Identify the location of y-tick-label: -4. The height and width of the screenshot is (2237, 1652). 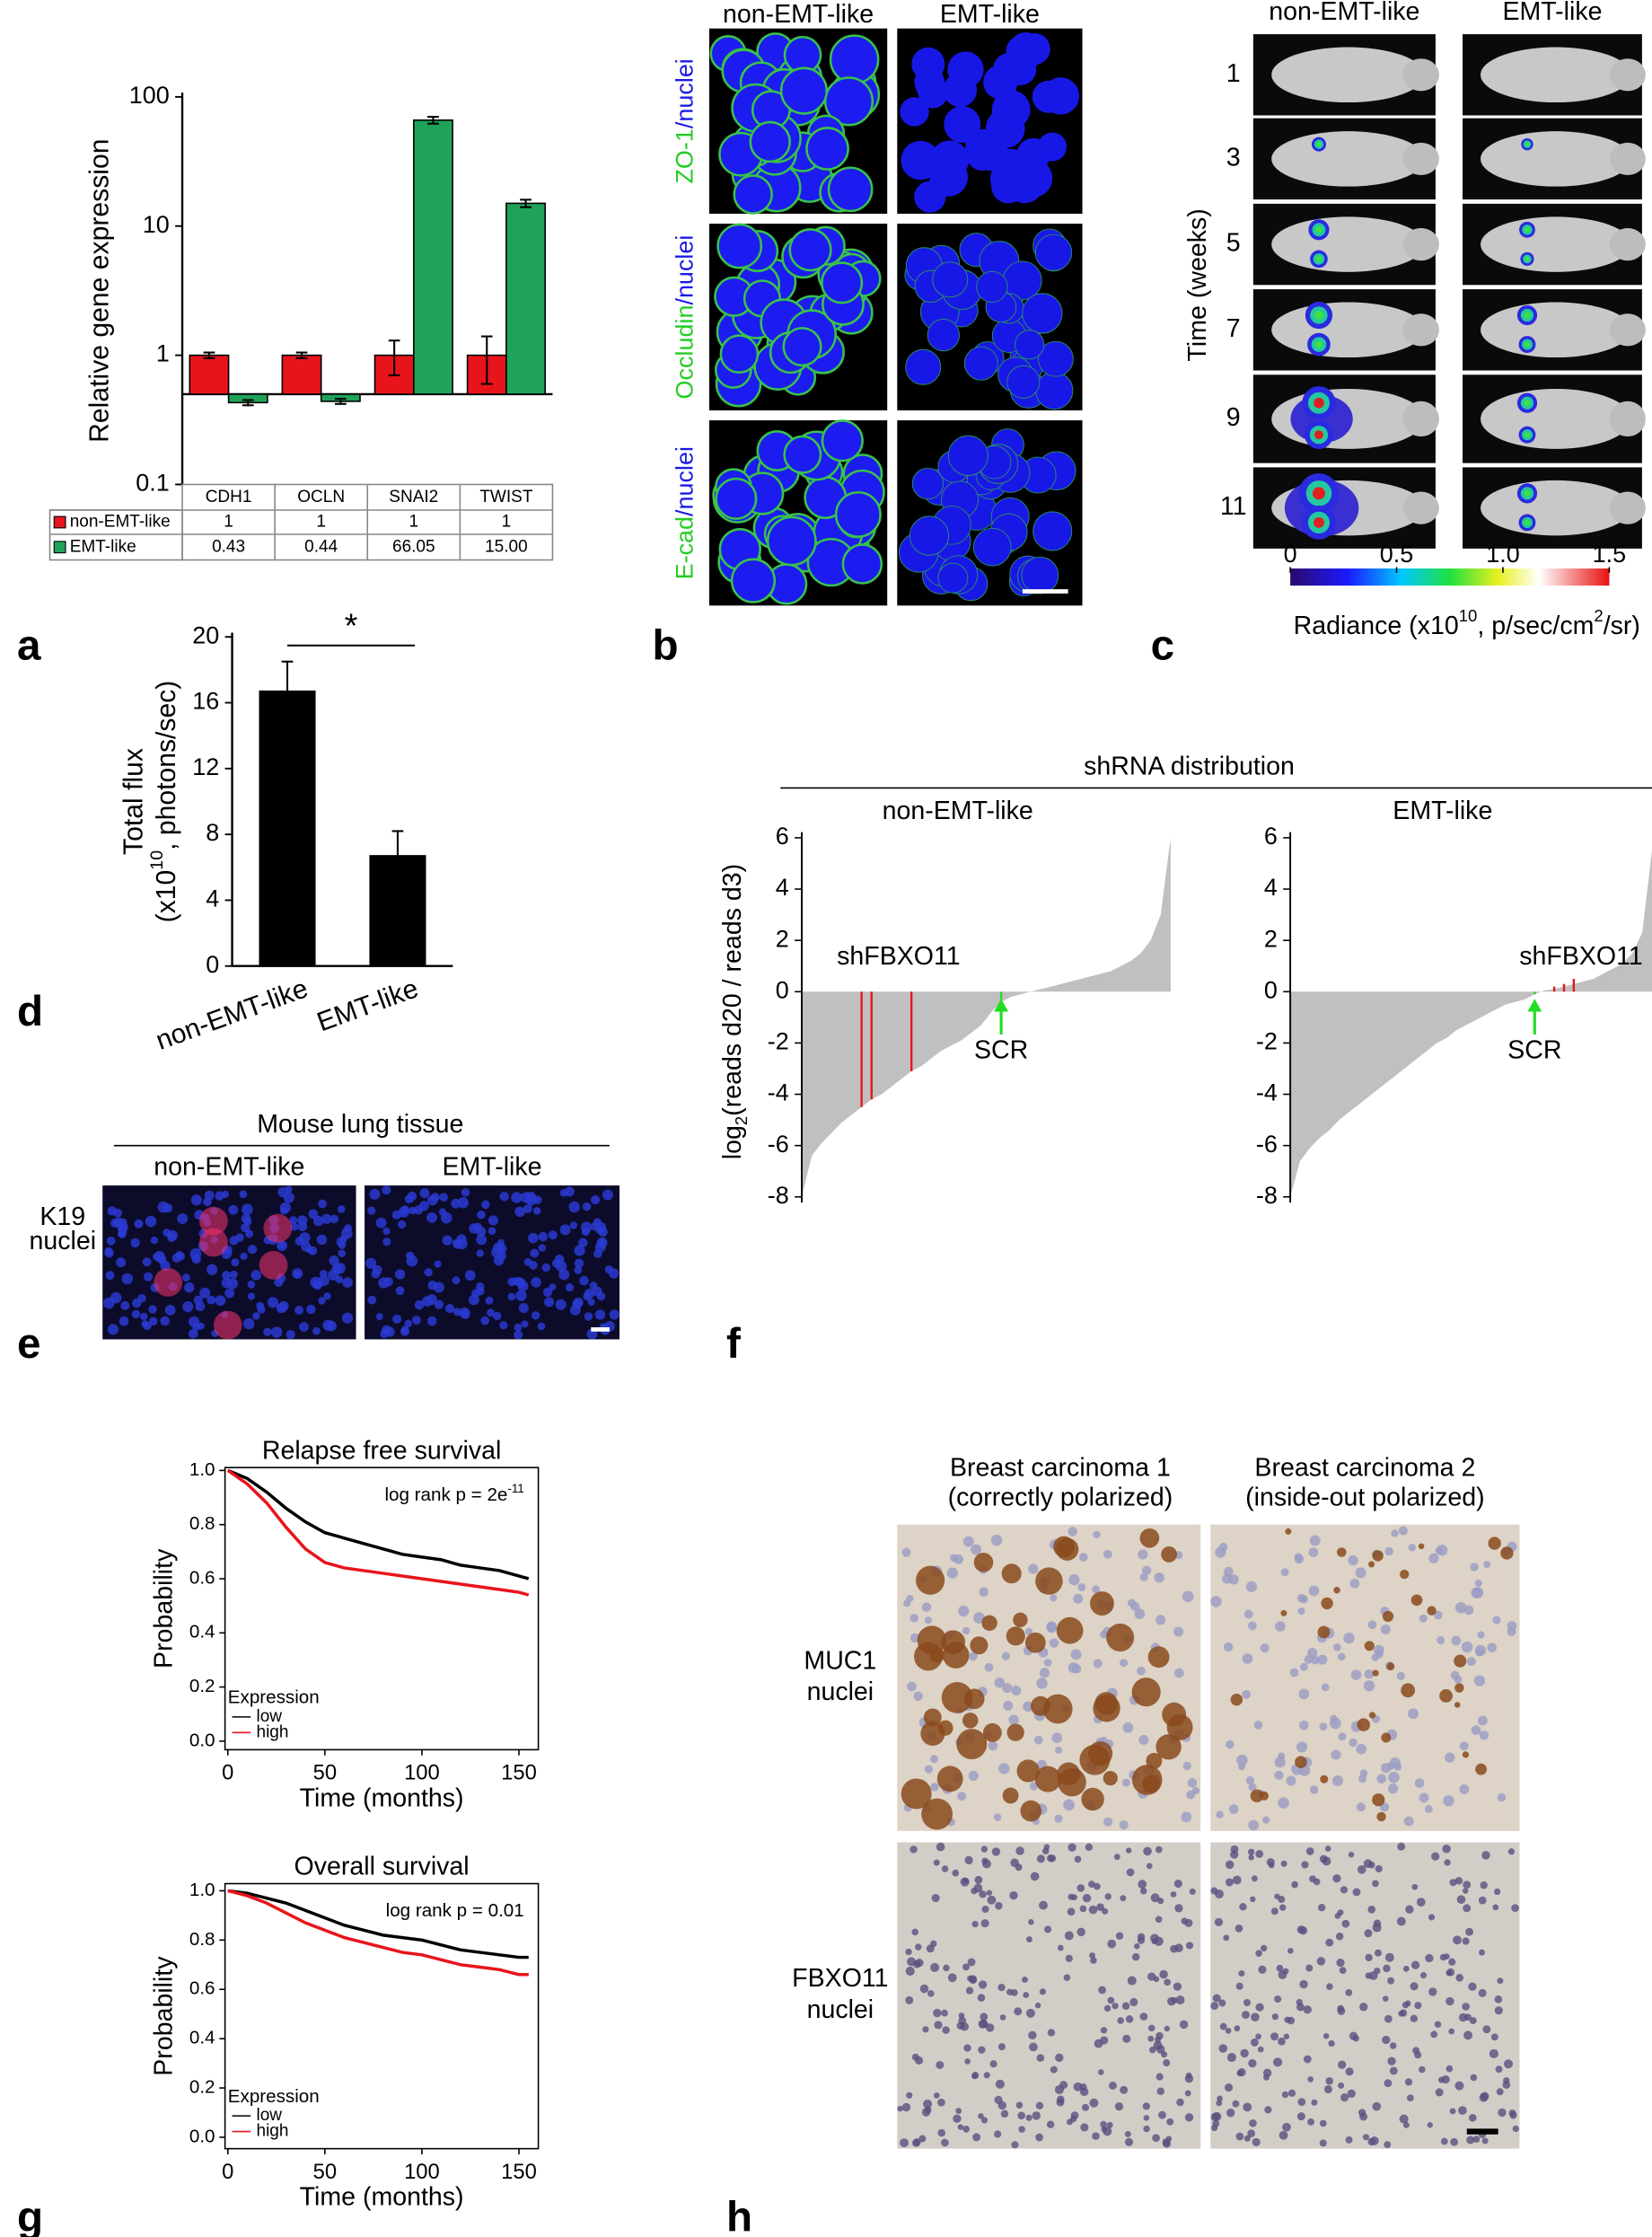
(779, 1092).